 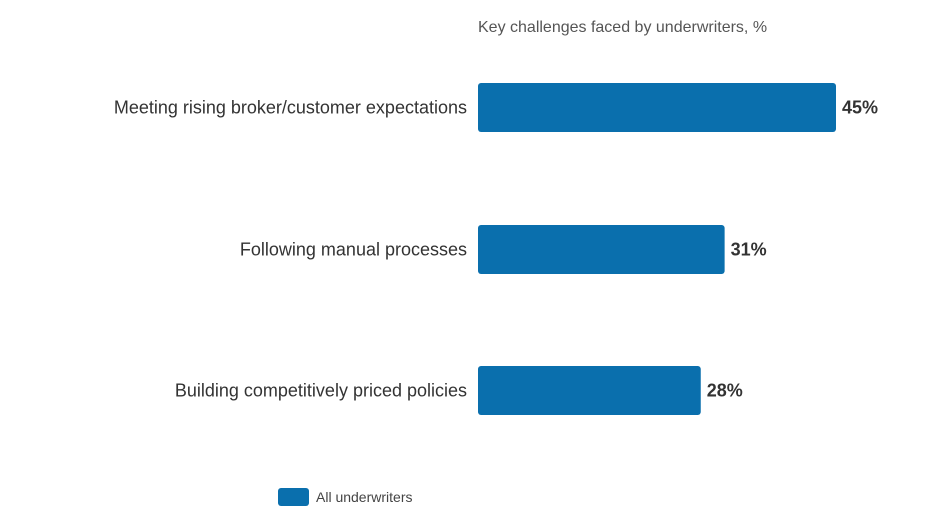 I want to click on legend: All underwriters, so click(x=345, y=497).